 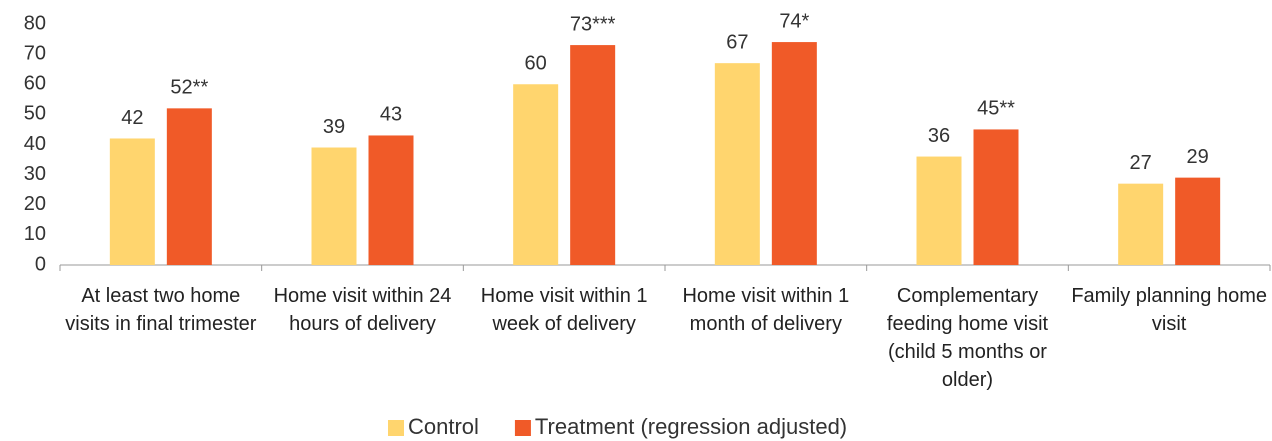 I want to click on x-tick-label: Family planning home visit, so click(x=1169, y=310).